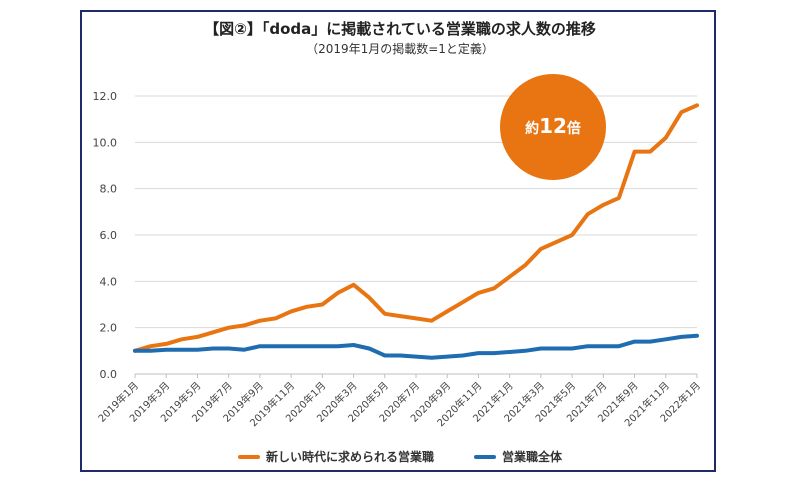  Describe the element at coordinates (400, 29) in the screenshot. I see `chart-title: 【図②】「doda」に掲載されている営業職の求人数の推移` at that location.